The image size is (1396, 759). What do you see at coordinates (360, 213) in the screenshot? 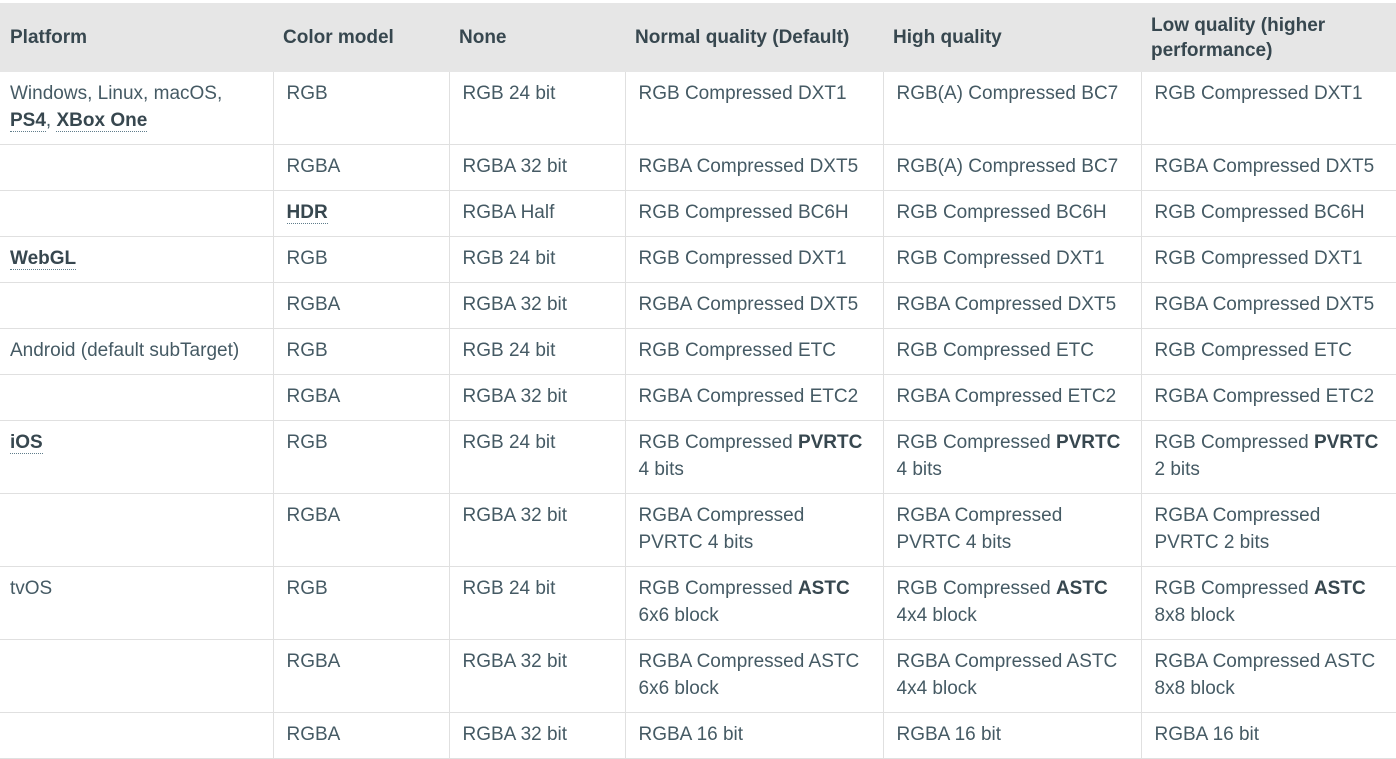
I see `table-cell: HDR` at bounding box center [360, 213].